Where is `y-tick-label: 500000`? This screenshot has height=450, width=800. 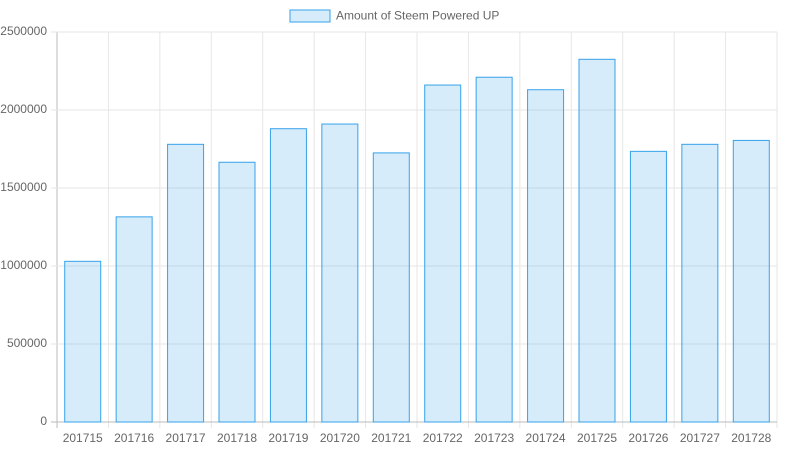 y-tick-label: 500000 is located at coordinates (27, 343).